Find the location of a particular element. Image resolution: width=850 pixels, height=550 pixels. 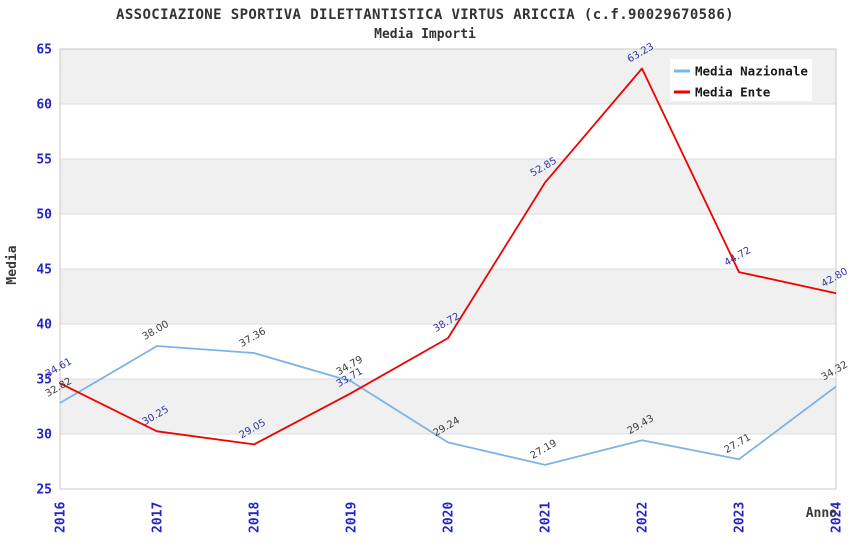

x-tick-label: 2016 is located at coordinates (61, 517).